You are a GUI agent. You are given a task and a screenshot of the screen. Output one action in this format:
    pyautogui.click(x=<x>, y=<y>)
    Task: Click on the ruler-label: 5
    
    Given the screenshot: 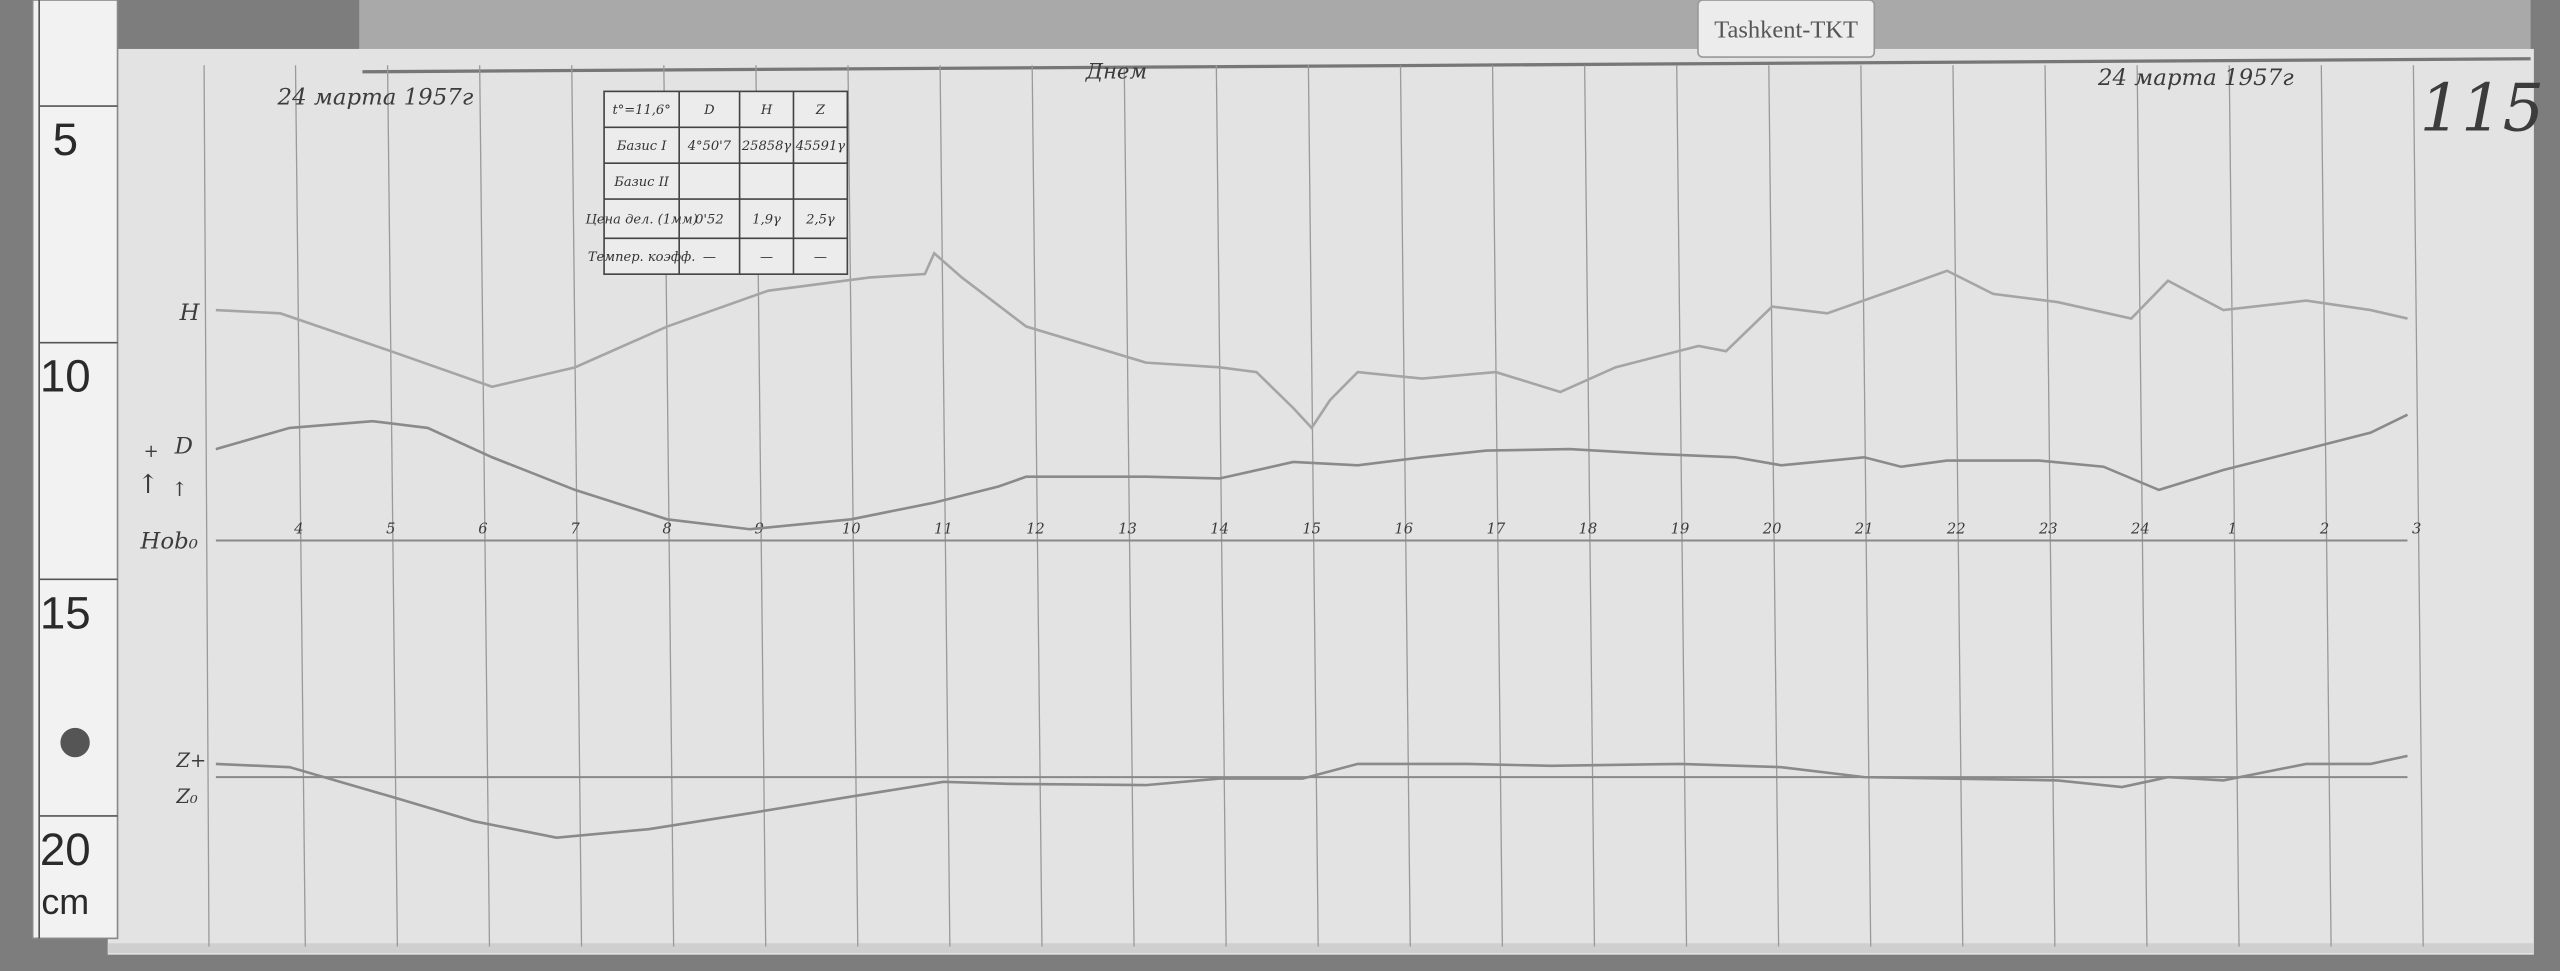 What is the action you would take?
    pyautogui.click(x=65, y=139)
    